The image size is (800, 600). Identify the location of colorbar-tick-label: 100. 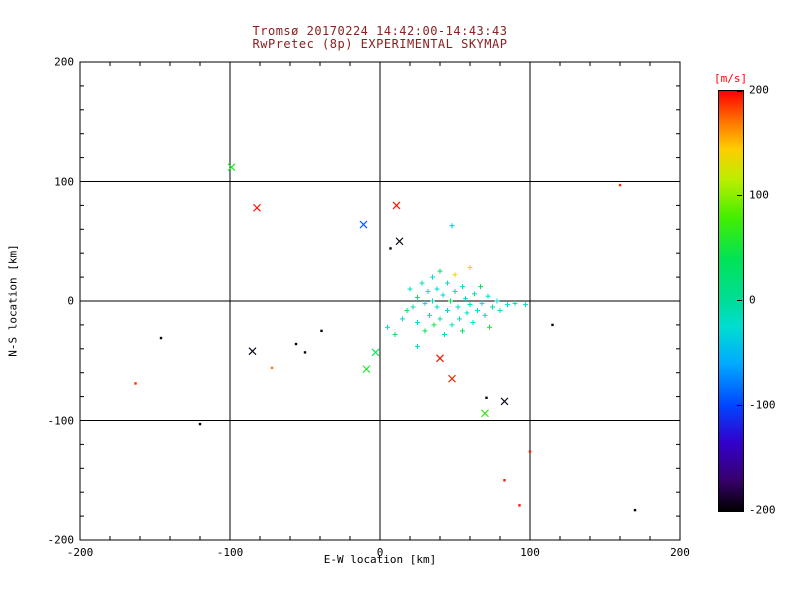
(759, 195).